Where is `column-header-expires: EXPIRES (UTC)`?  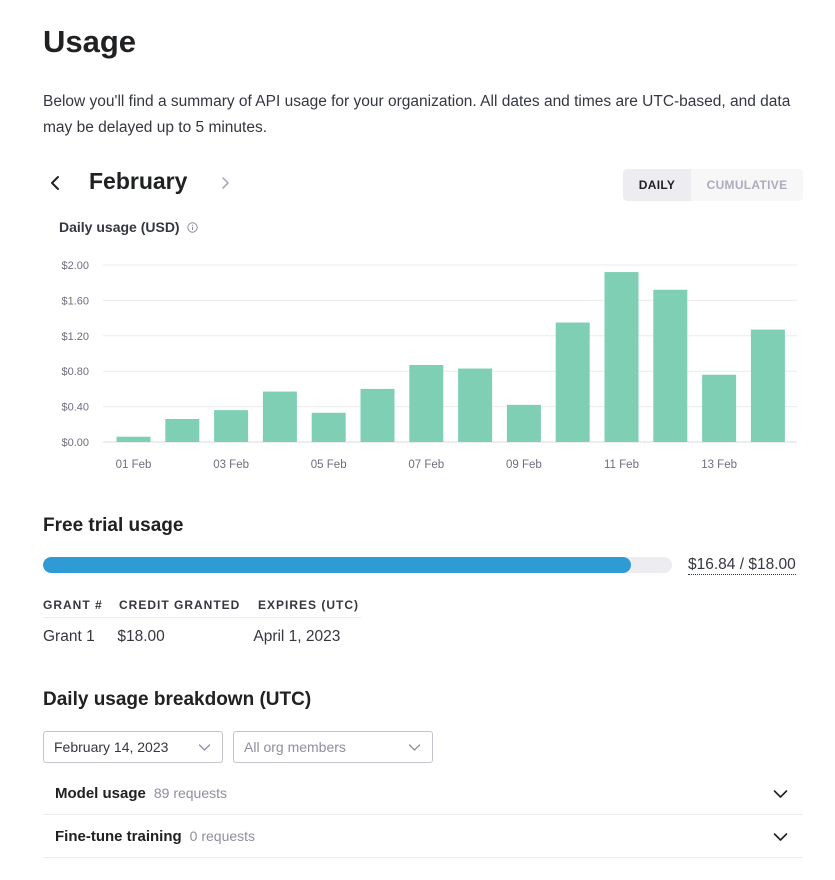 column-header-expires: EXPIRES (UTC) is located at coordinates (309, 605).